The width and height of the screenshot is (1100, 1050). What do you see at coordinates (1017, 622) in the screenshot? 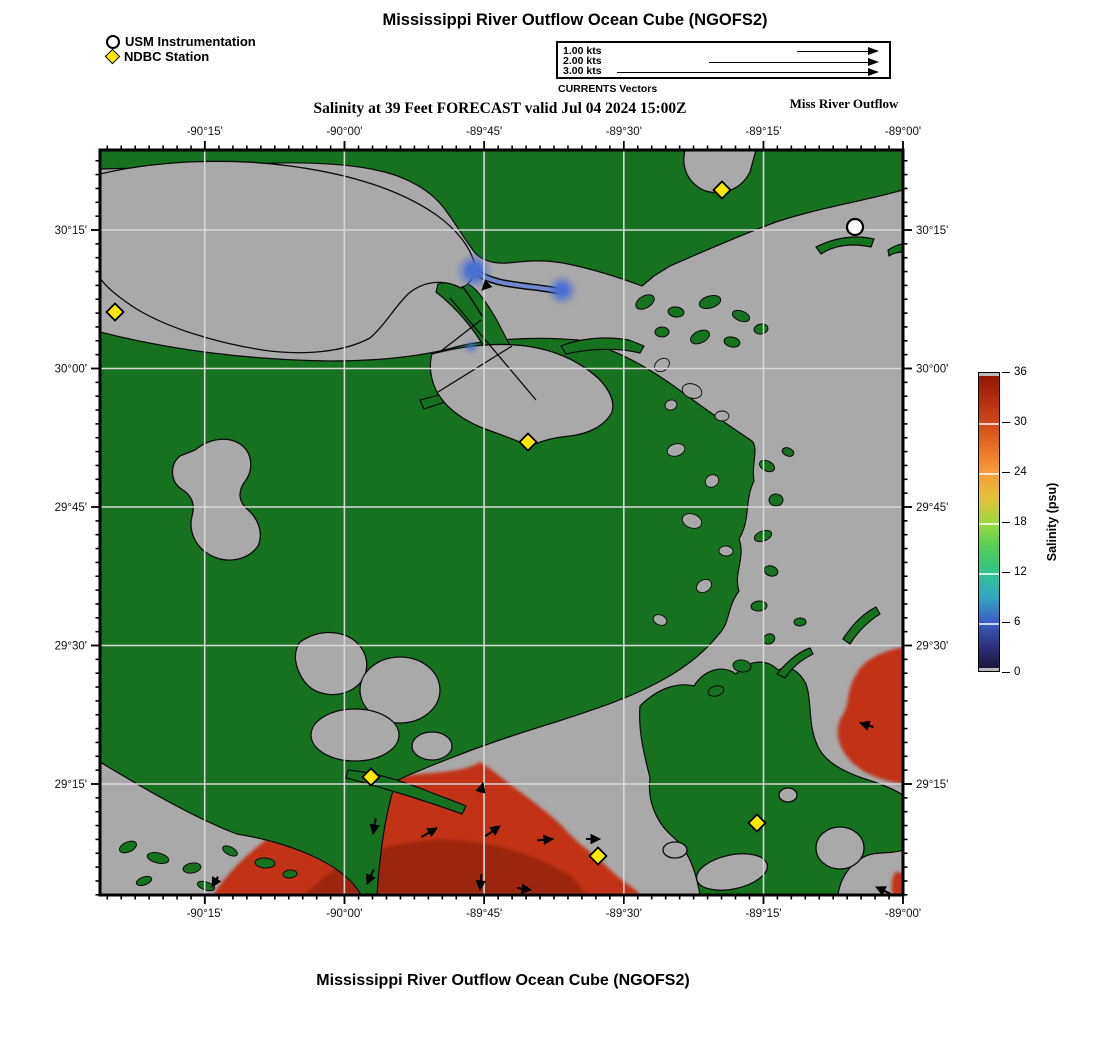
I see `colorbar-tick-label: 6` at bounding box center [1017, 622].